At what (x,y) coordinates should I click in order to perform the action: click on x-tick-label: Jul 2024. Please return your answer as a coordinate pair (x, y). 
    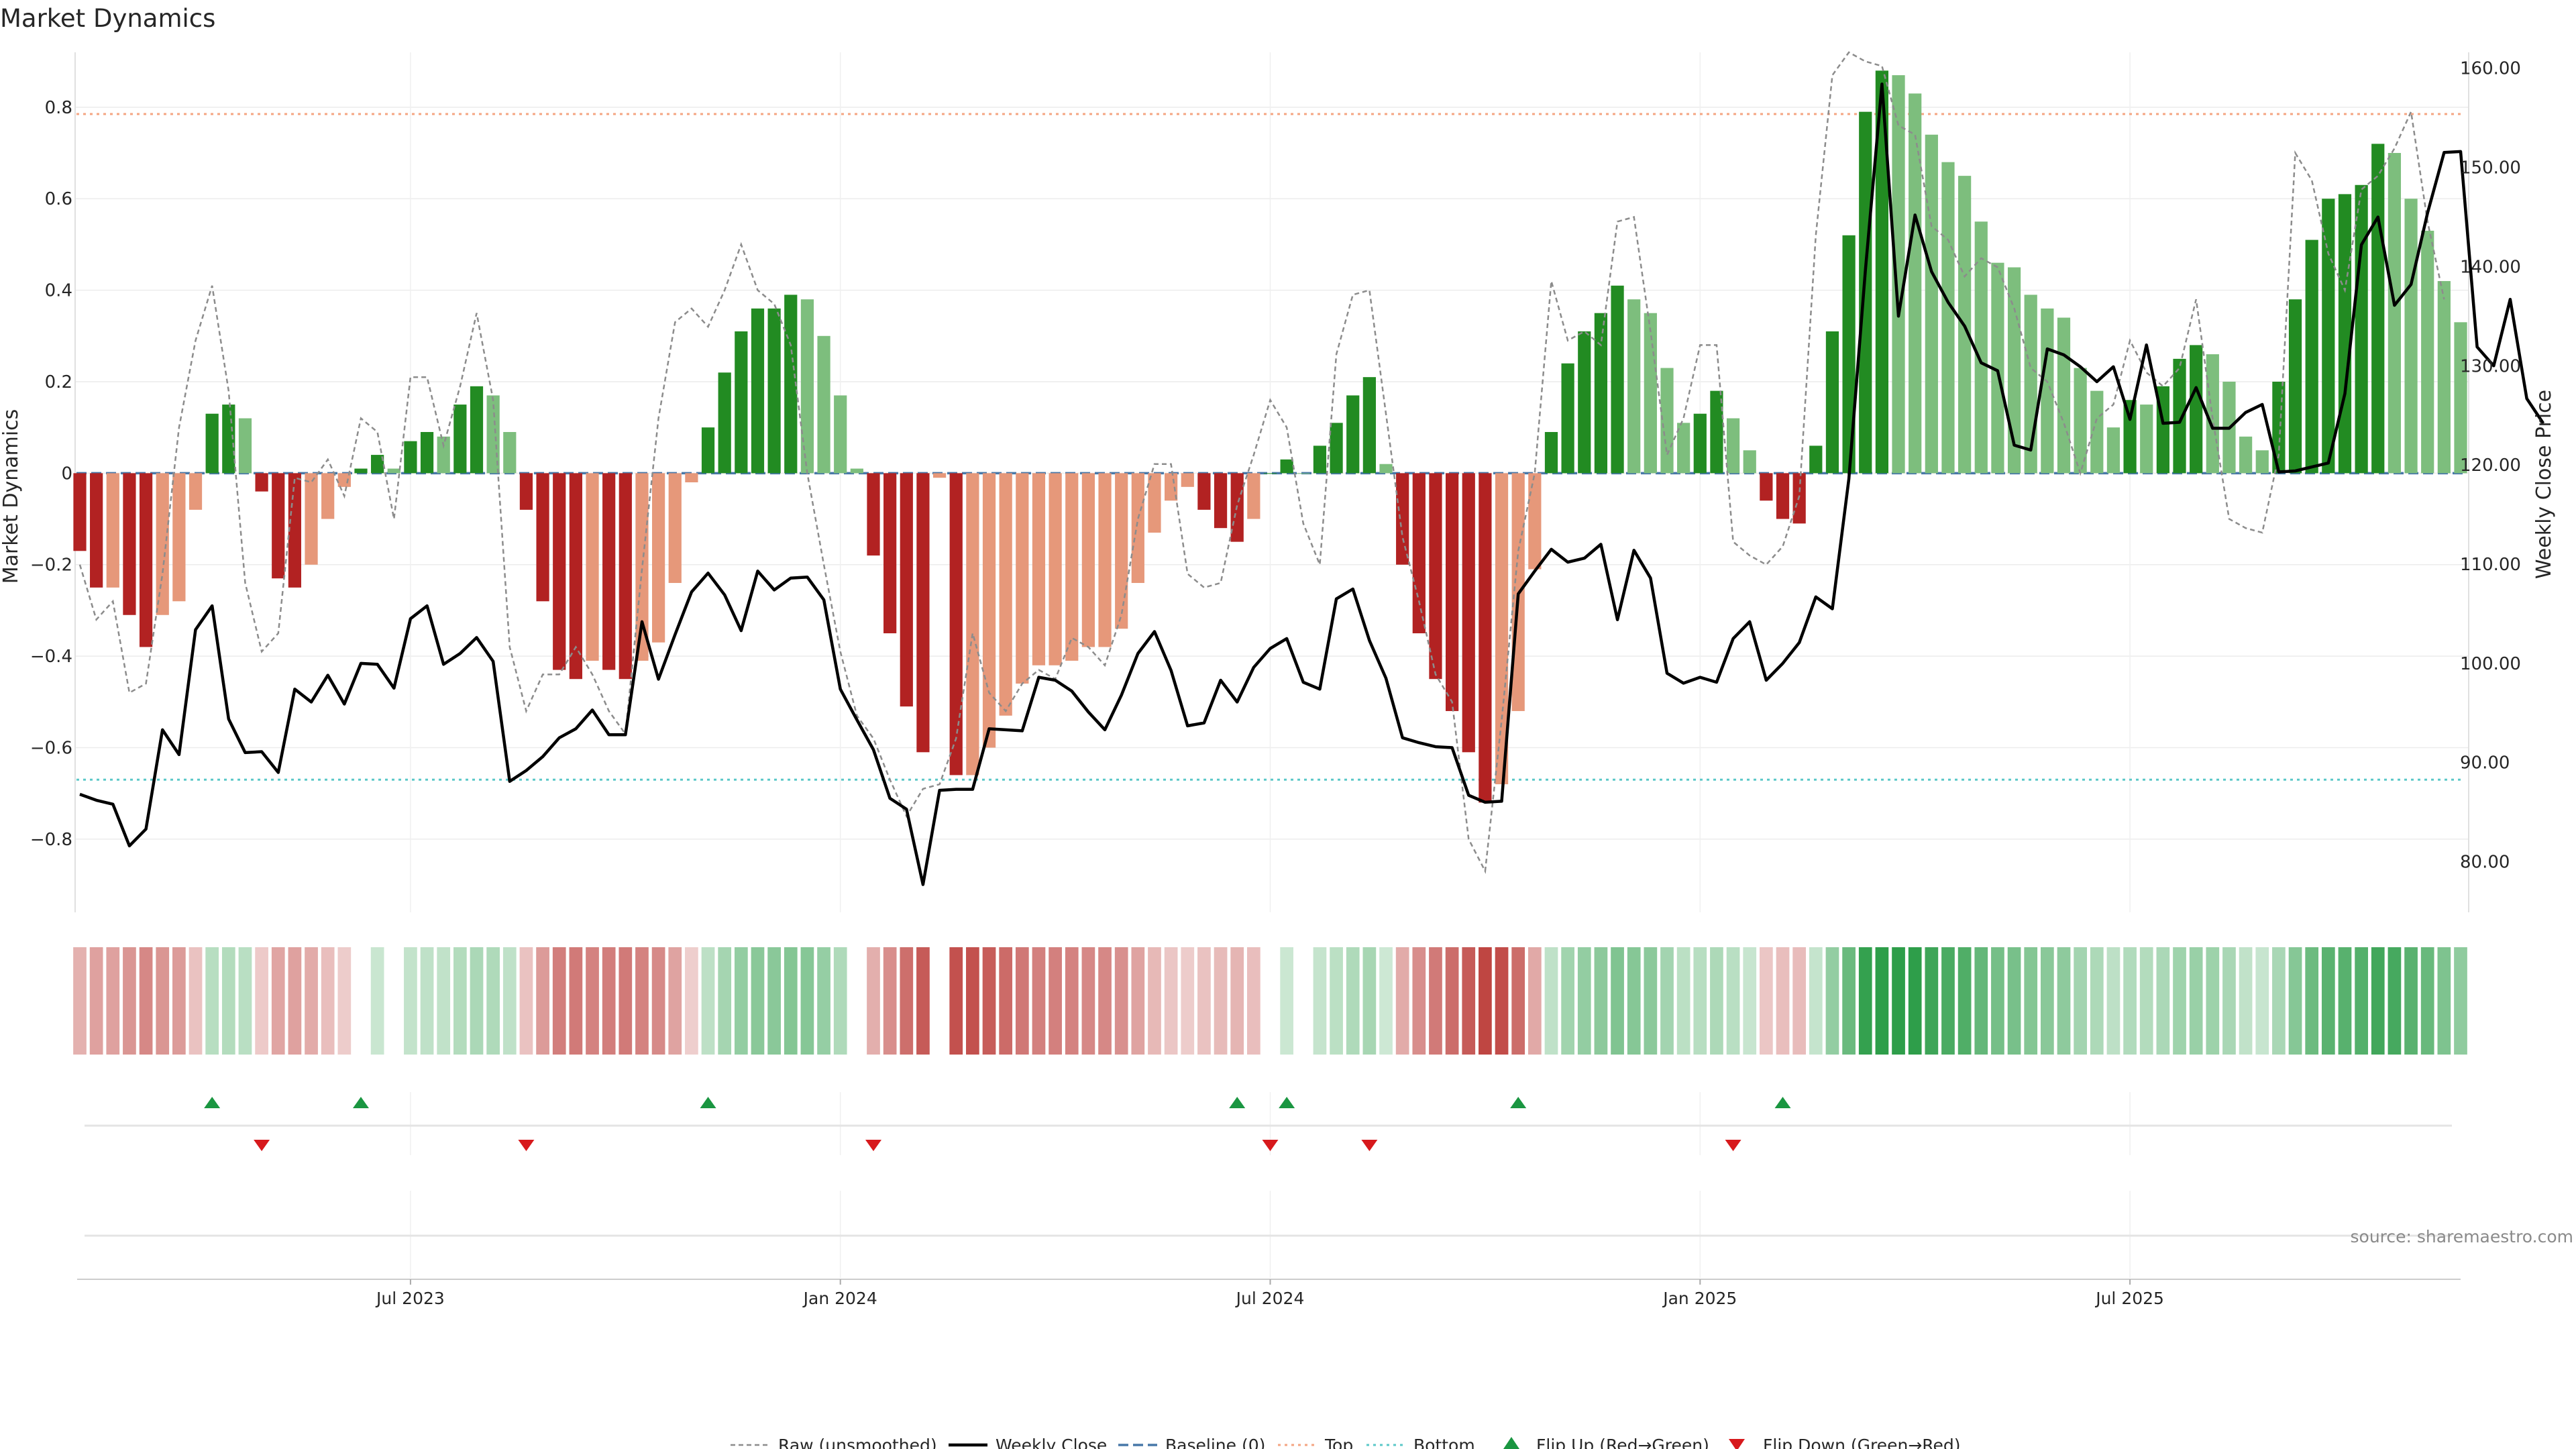
    Looking at the image, I should click on (1270, 1298).